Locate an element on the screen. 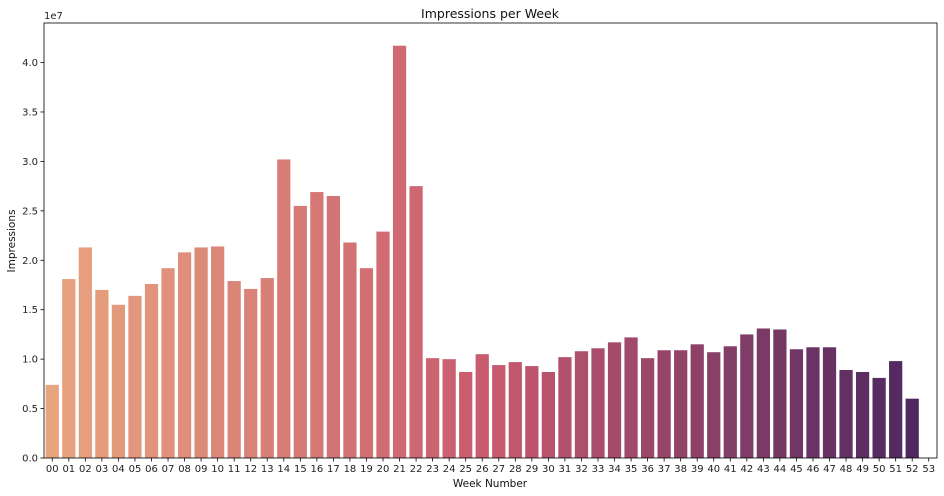 This screenshot has width=944, height=496. x-tick-label: 08 is located at coordinates (184, 469).